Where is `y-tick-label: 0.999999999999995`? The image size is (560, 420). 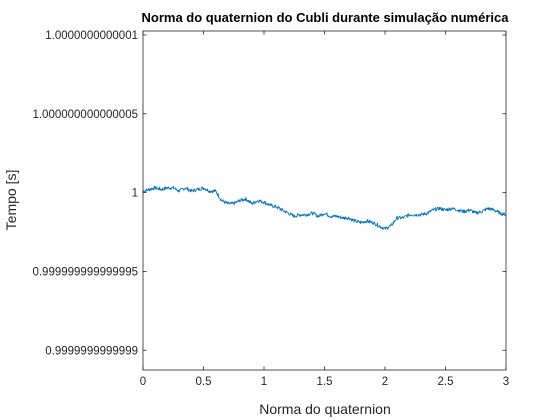 y-tick-label: 0.999999999999995 is located at coordinates (85, 272).